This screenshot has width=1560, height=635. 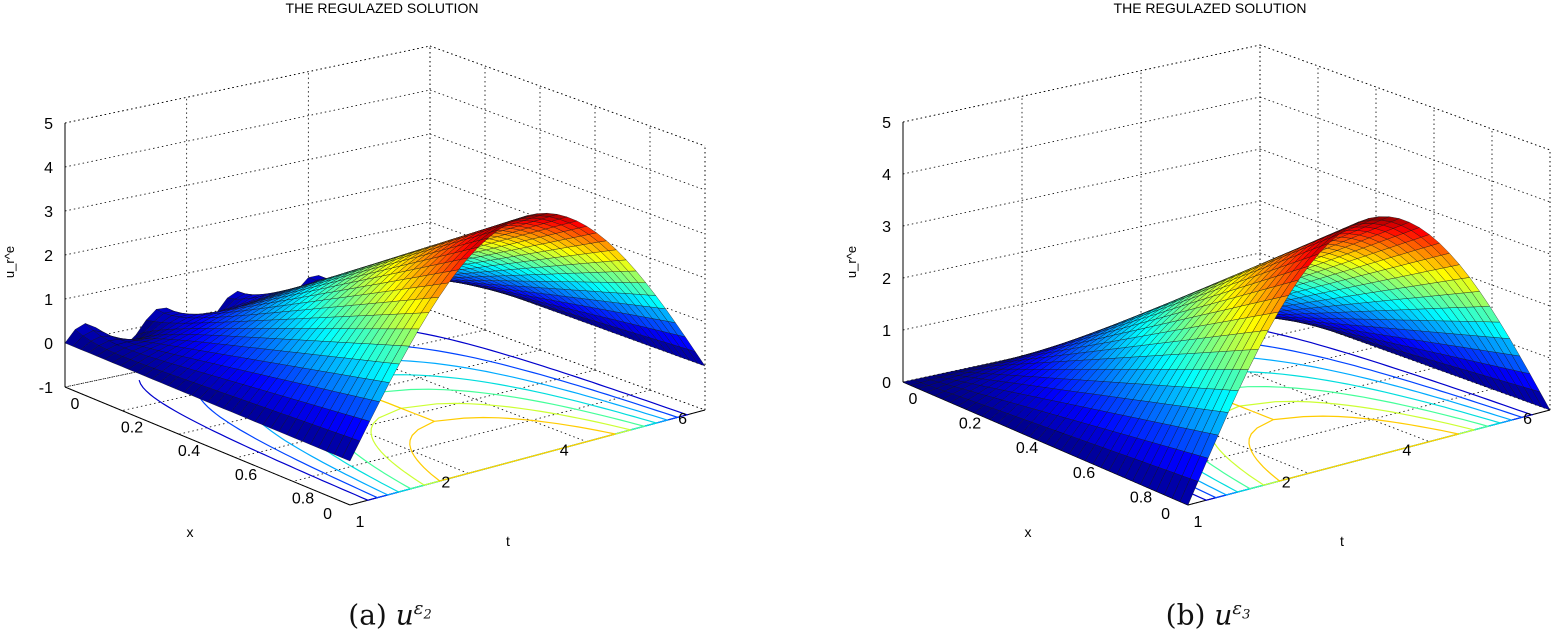 What do you see at coordinates (427, 615) in the screenshot?
I see `caption-sub: 2` at bounding box center [427, 615].